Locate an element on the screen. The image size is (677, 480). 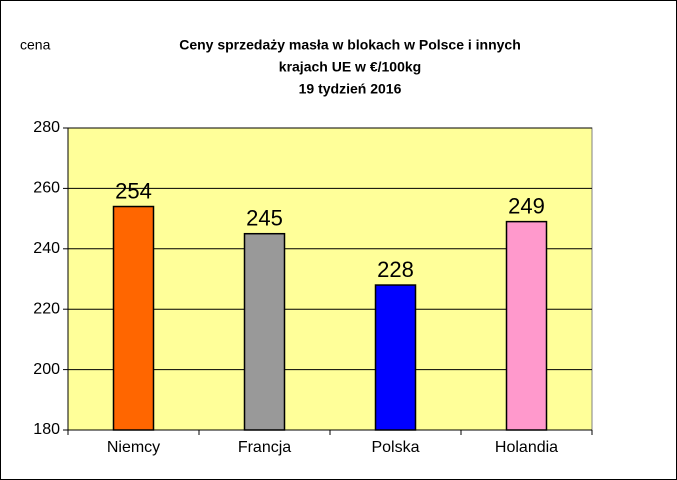
value-label: 249 is located at coordinates (526, 205).